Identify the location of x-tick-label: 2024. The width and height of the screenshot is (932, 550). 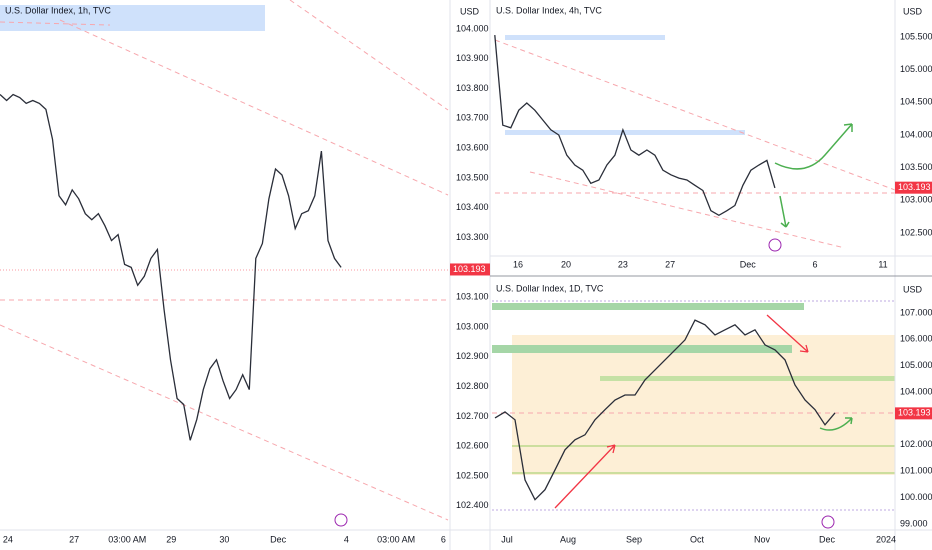
(886, 539).